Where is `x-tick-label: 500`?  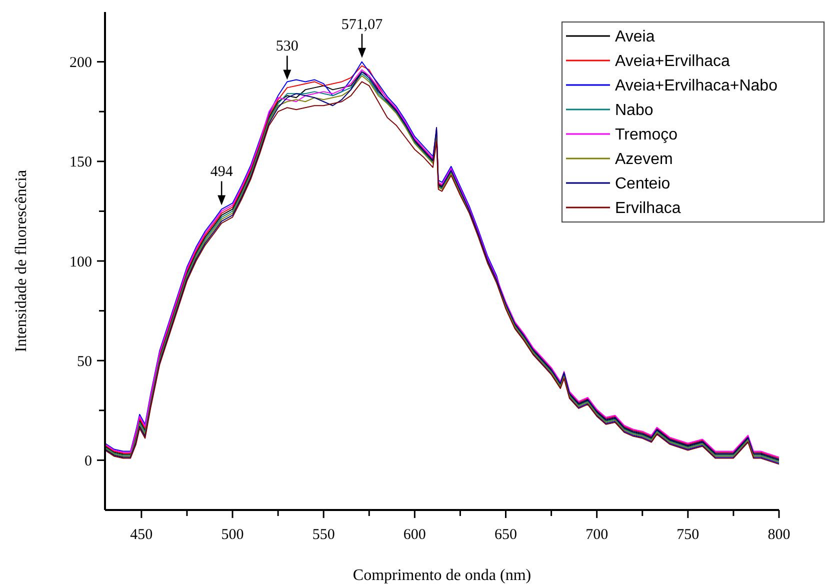 x-tick-label: 500 is located at coordinates (232, 535).